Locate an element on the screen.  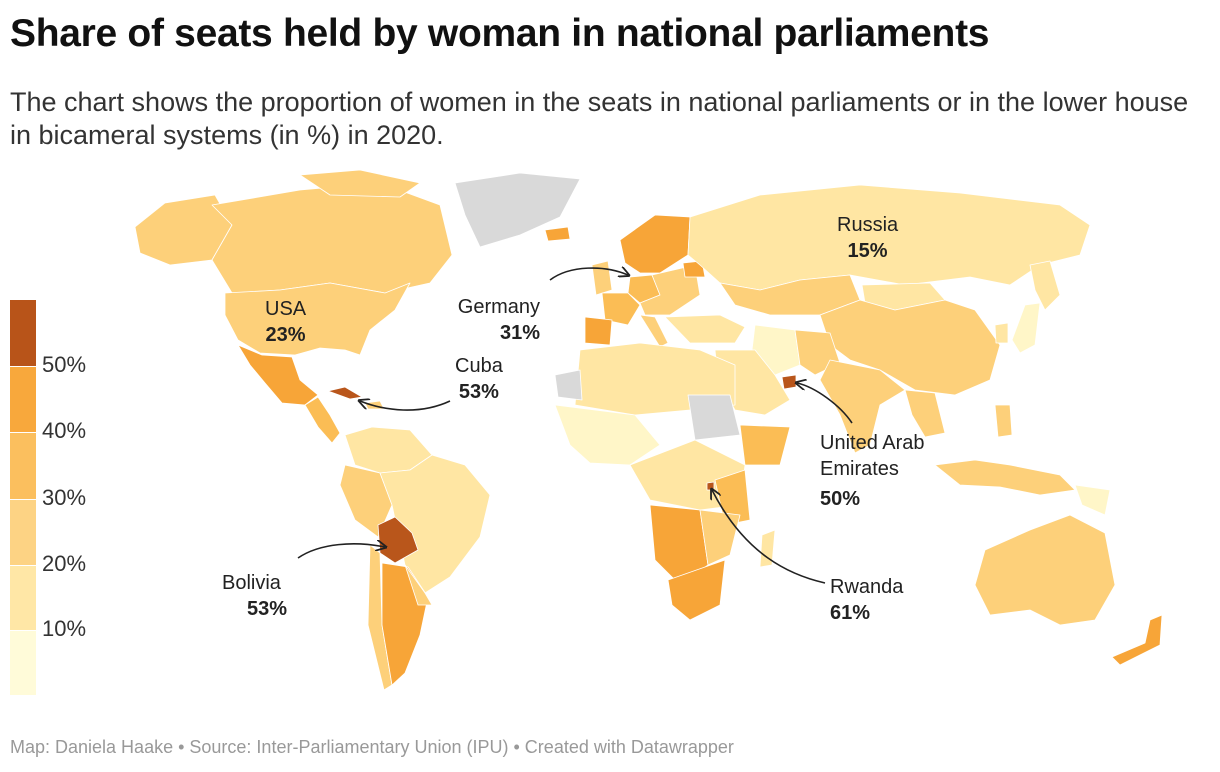
arrow-germany is located at coordinates (588, 274).